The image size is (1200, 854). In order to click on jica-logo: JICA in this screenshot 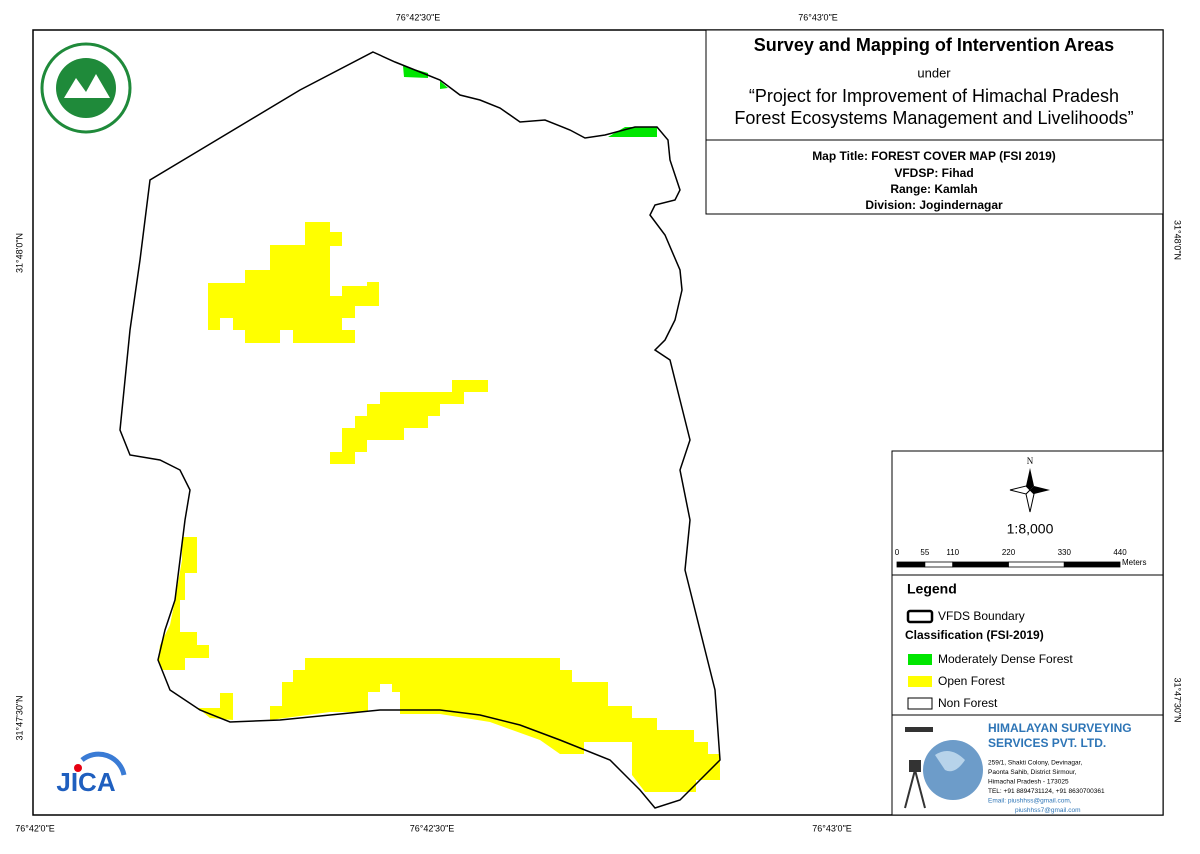, I will do `click(91, 774)`.